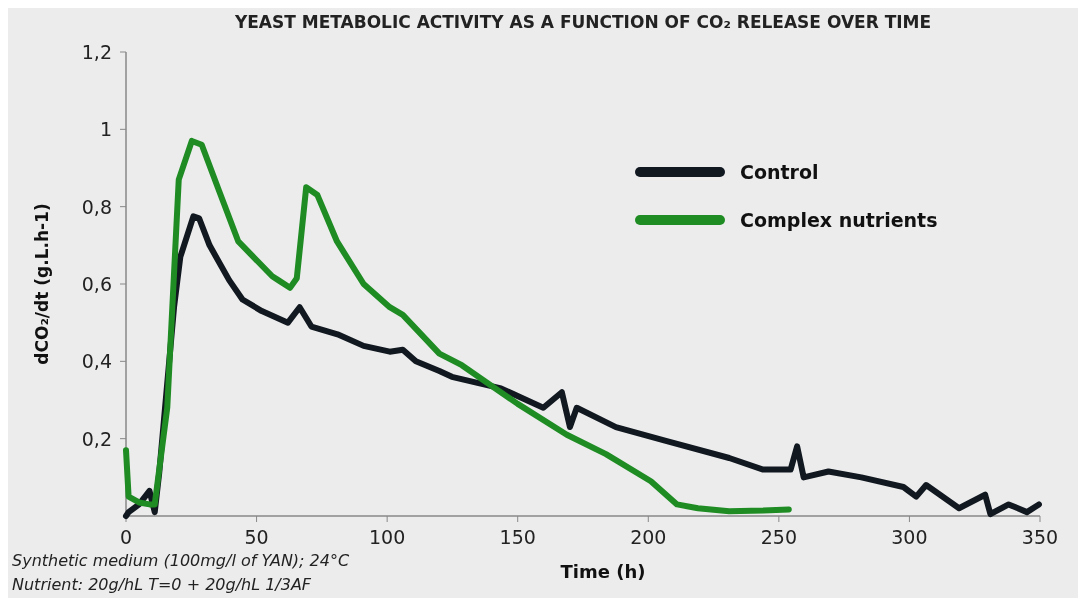  Describe the element at coordinates (839, 220) in the screenshot. I see `legend-label: Complex nutrients` at that location.